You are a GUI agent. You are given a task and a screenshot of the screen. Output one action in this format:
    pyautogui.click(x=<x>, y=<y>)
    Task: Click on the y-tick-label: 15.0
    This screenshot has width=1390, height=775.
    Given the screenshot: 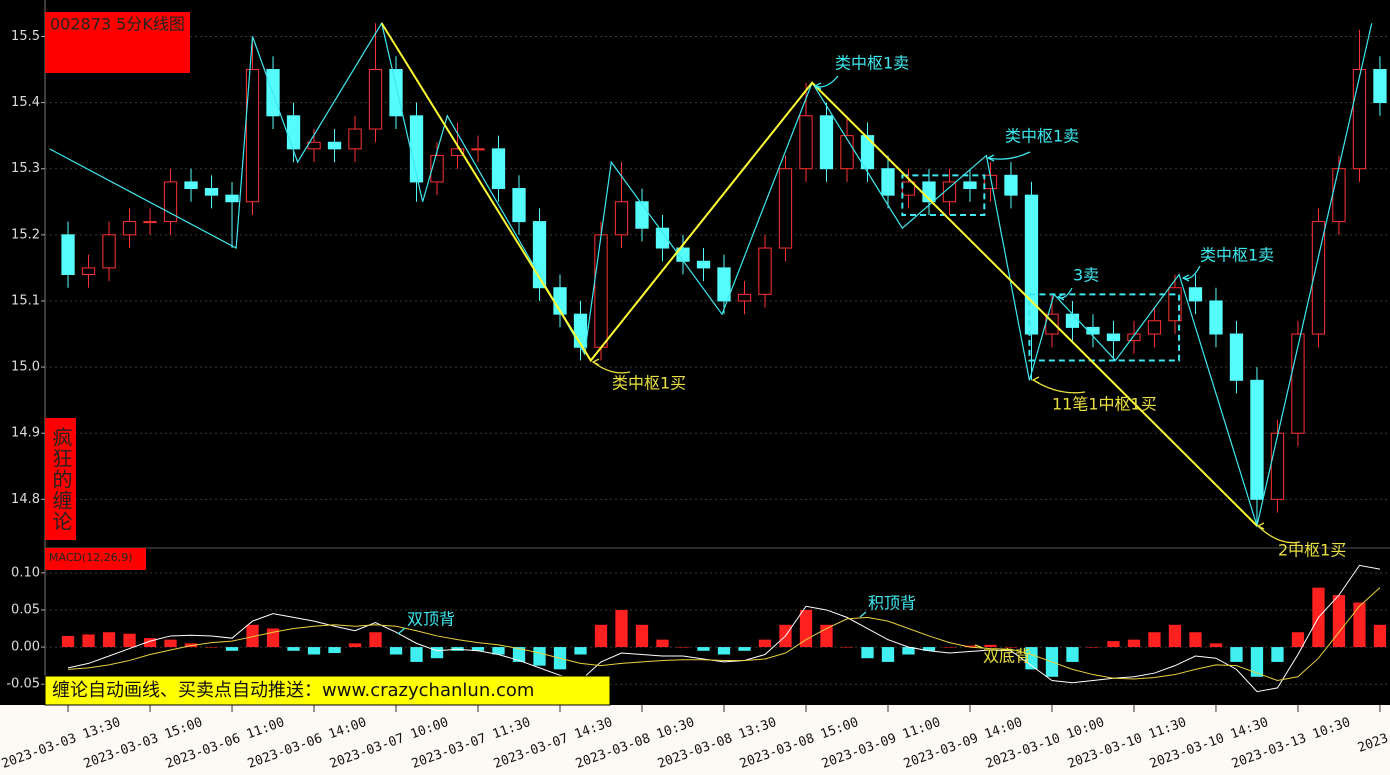 What is the action you would take?
    pyautogui.click(x=25, y=367)
    